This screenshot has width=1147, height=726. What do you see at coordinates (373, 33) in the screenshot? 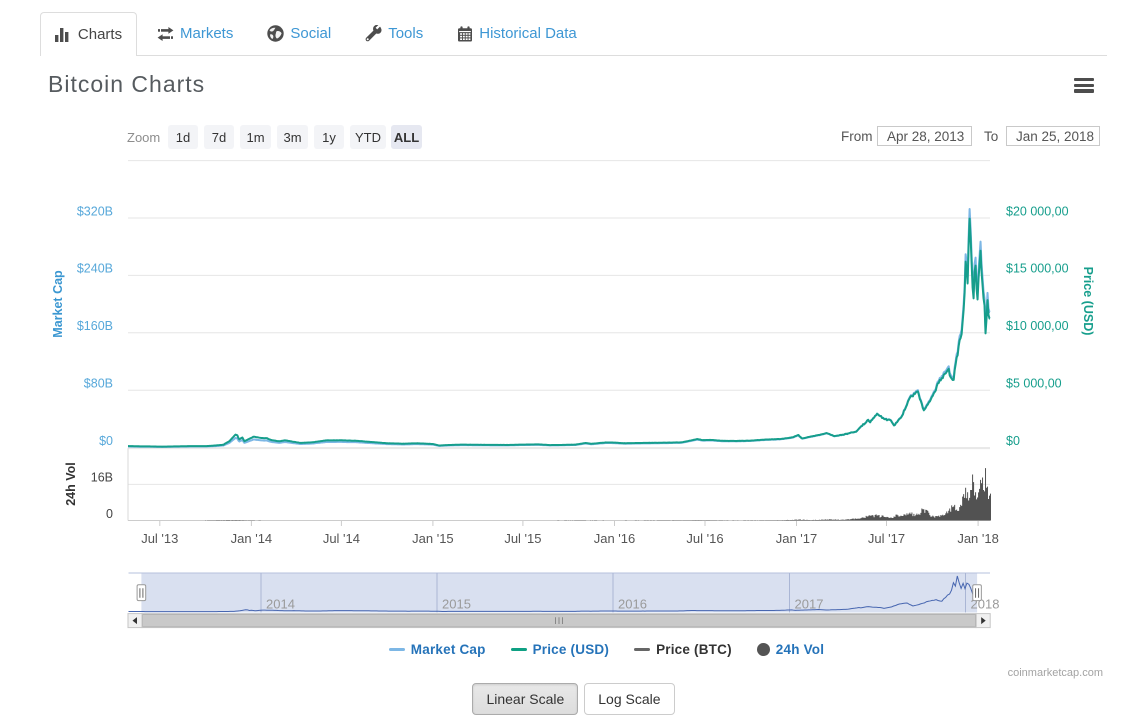
I see `wrench-icon` at bounding box center [373, 33].